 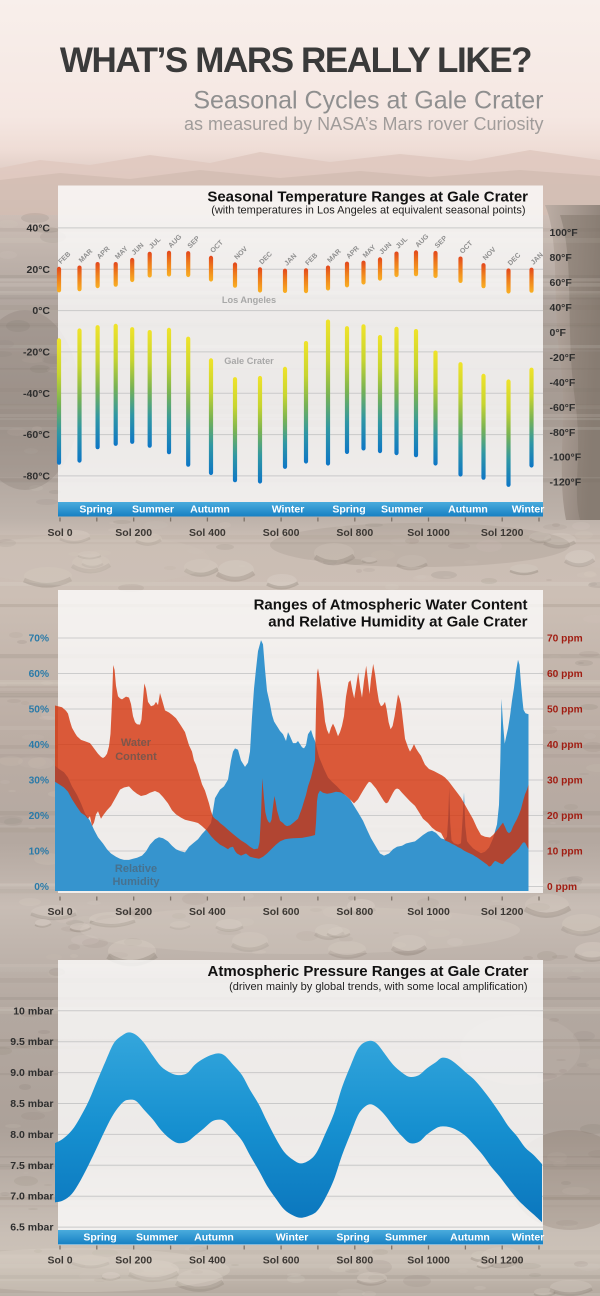 I want to click on svg-text: 60%, so click(x=39, y=674).